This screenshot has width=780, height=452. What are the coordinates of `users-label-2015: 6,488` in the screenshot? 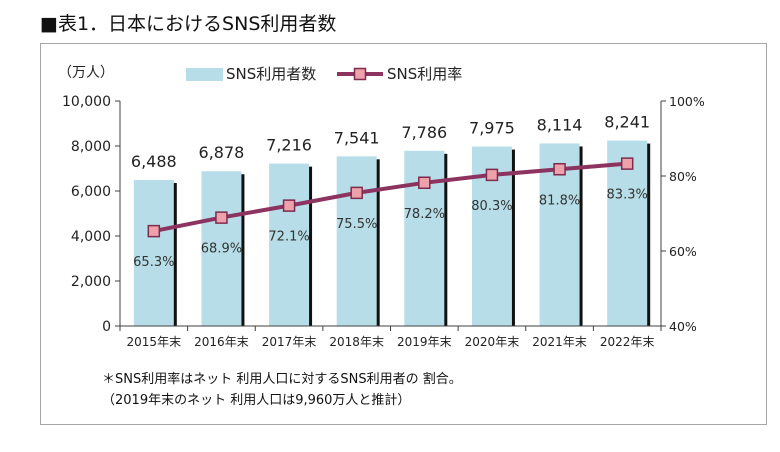 It's located at (154, 161).